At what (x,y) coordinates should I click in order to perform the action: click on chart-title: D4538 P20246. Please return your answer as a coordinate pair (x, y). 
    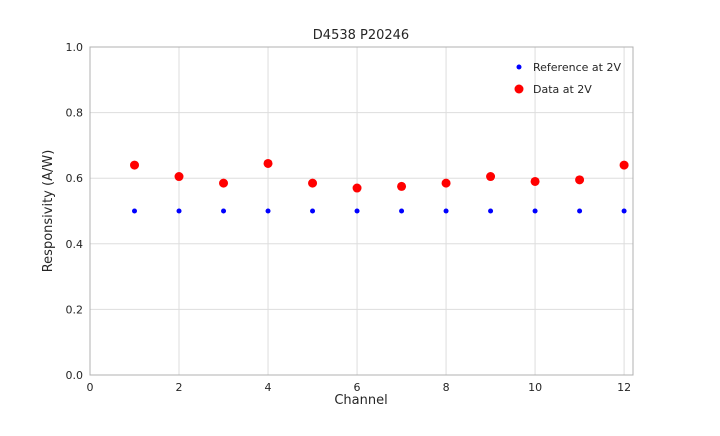
    Looking at the image, I should click on (361, 35).